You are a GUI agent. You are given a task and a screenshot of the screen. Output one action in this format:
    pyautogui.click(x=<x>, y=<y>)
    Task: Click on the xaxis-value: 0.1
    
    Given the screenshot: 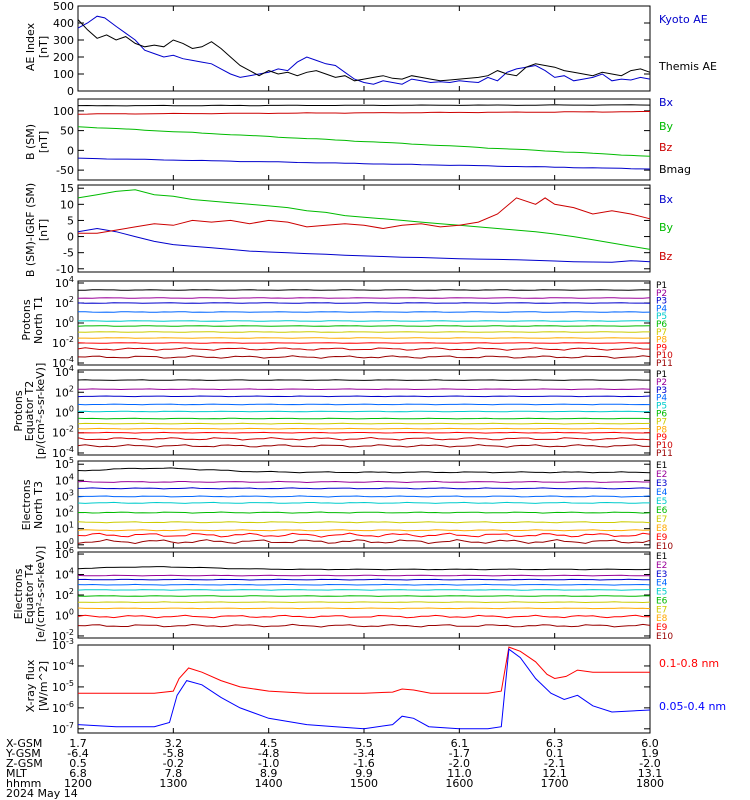 What is the action you would take?
    pyautogui.click(x=555, y=753)
    